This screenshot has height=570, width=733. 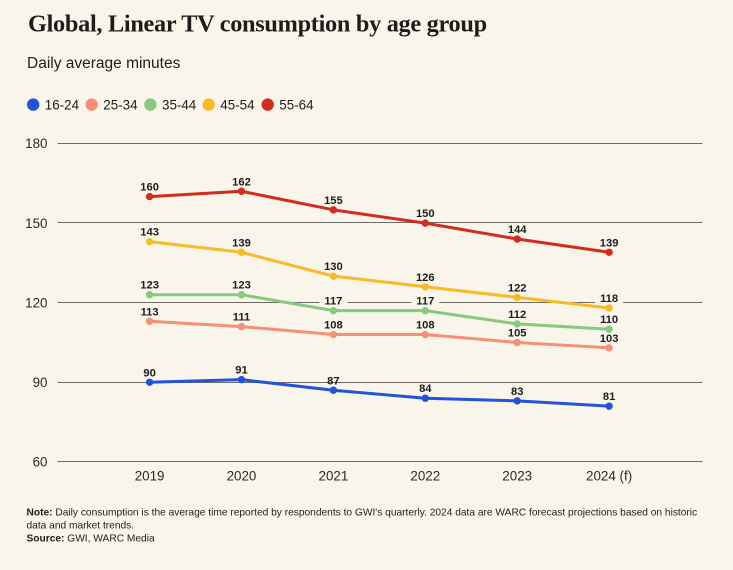 I want to click on svg-text: 81, so click(x=609, y=397).